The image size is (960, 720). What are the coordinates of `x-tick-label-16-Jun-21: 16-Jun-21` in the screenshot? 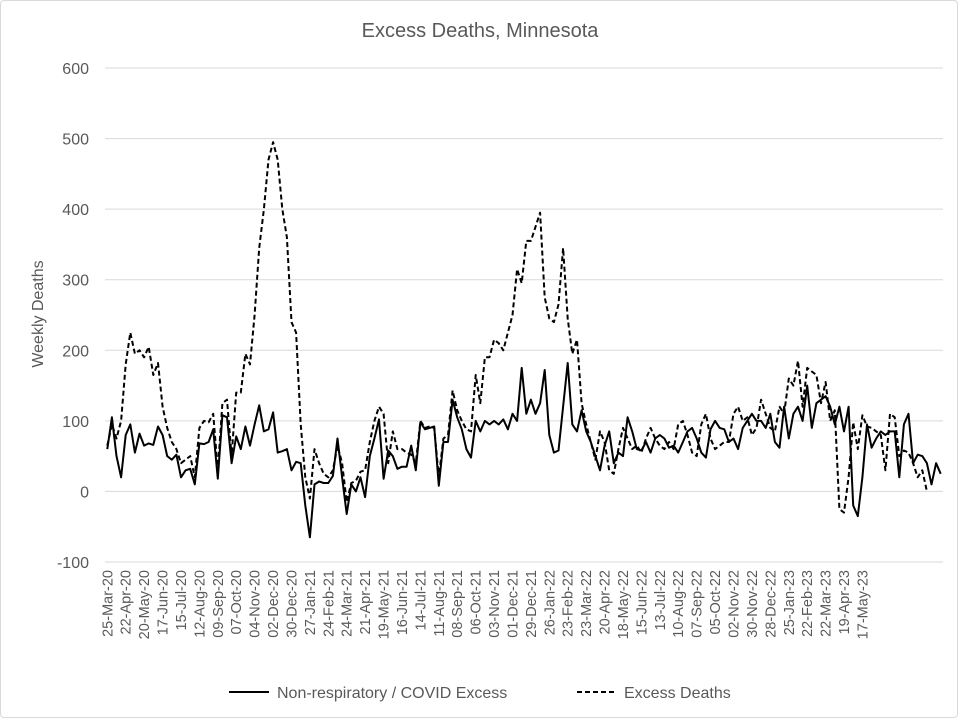 It's located at (403, 602).